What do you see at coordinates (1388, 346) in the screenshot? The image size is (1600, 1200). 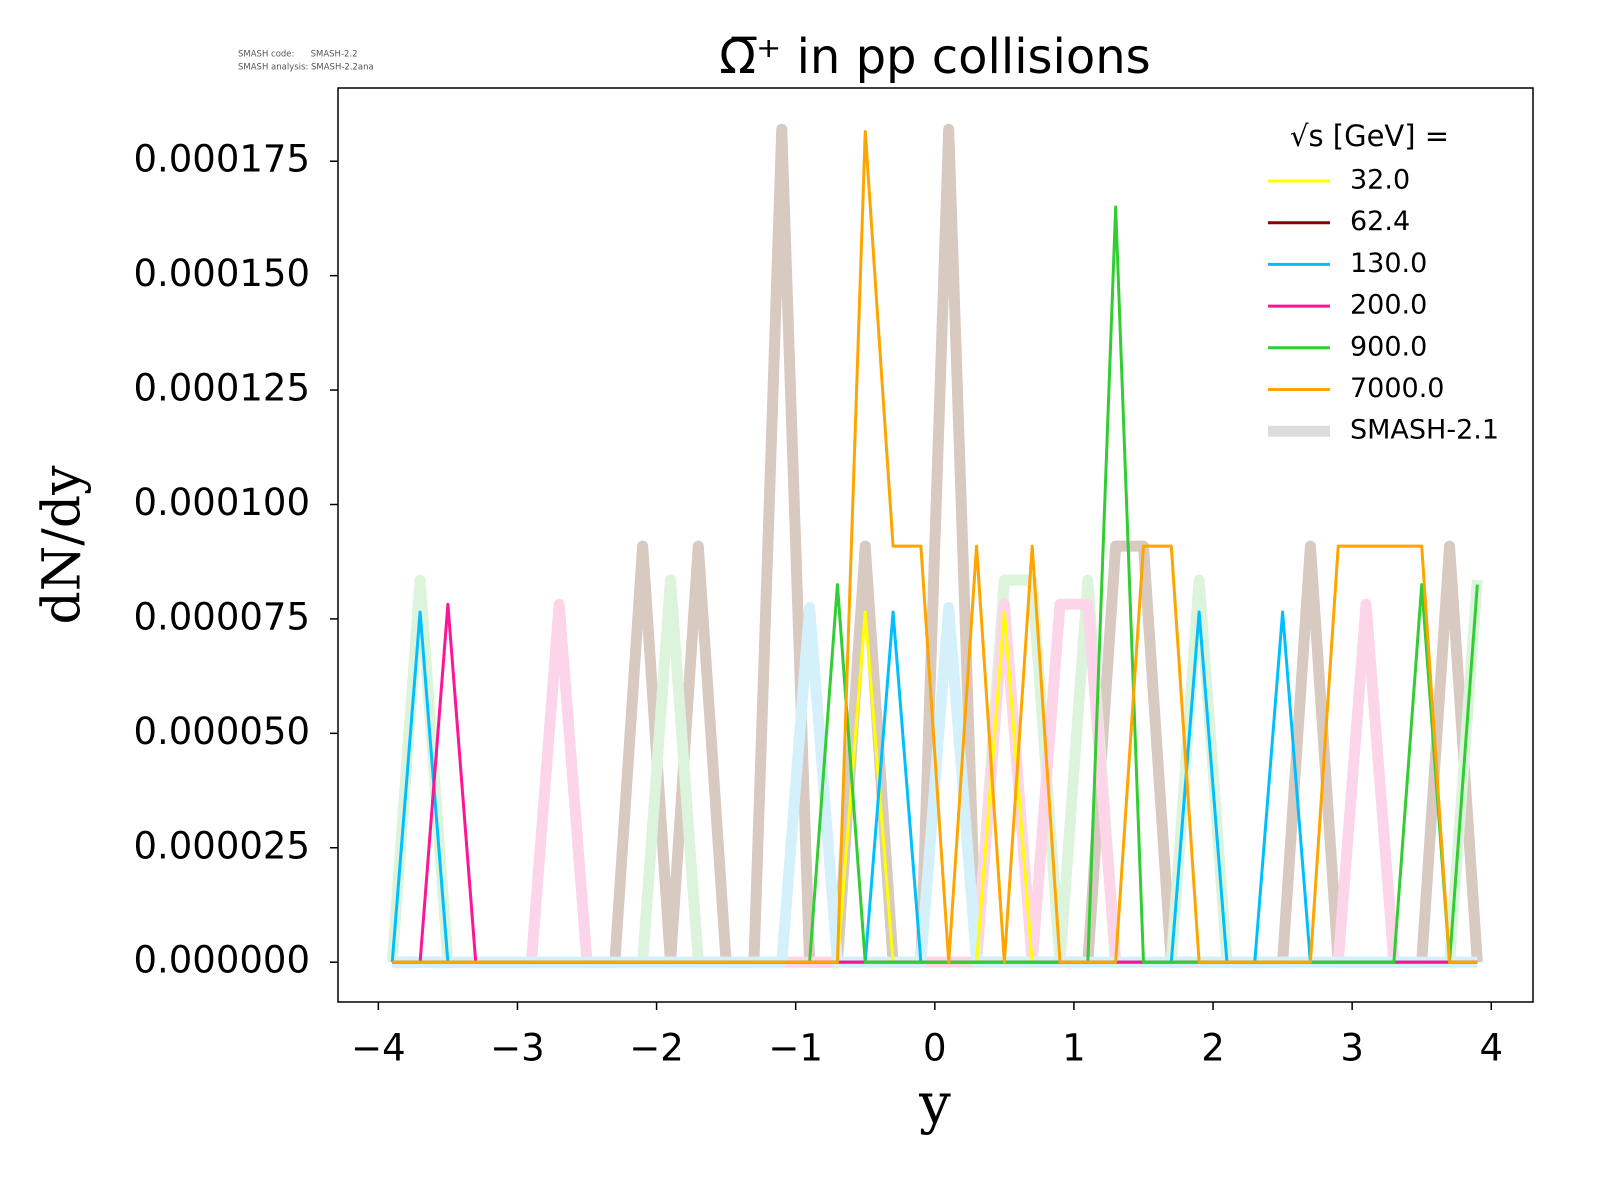 I see `legend-label: 900.0` at bounding box center [1388, 346].